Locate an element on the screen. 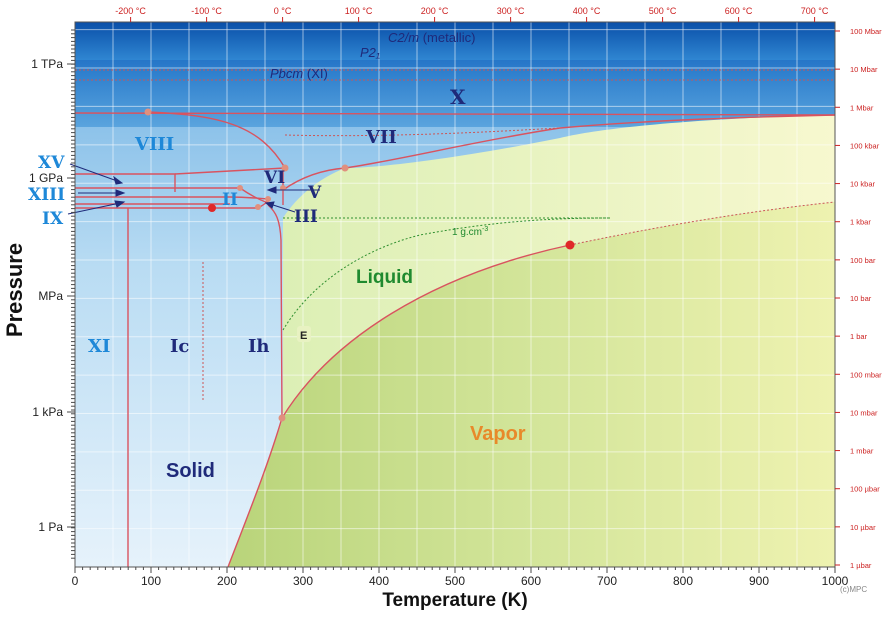 The image size is (887, 618). p21-label: P2₁ is located at coordinates (370, 52).